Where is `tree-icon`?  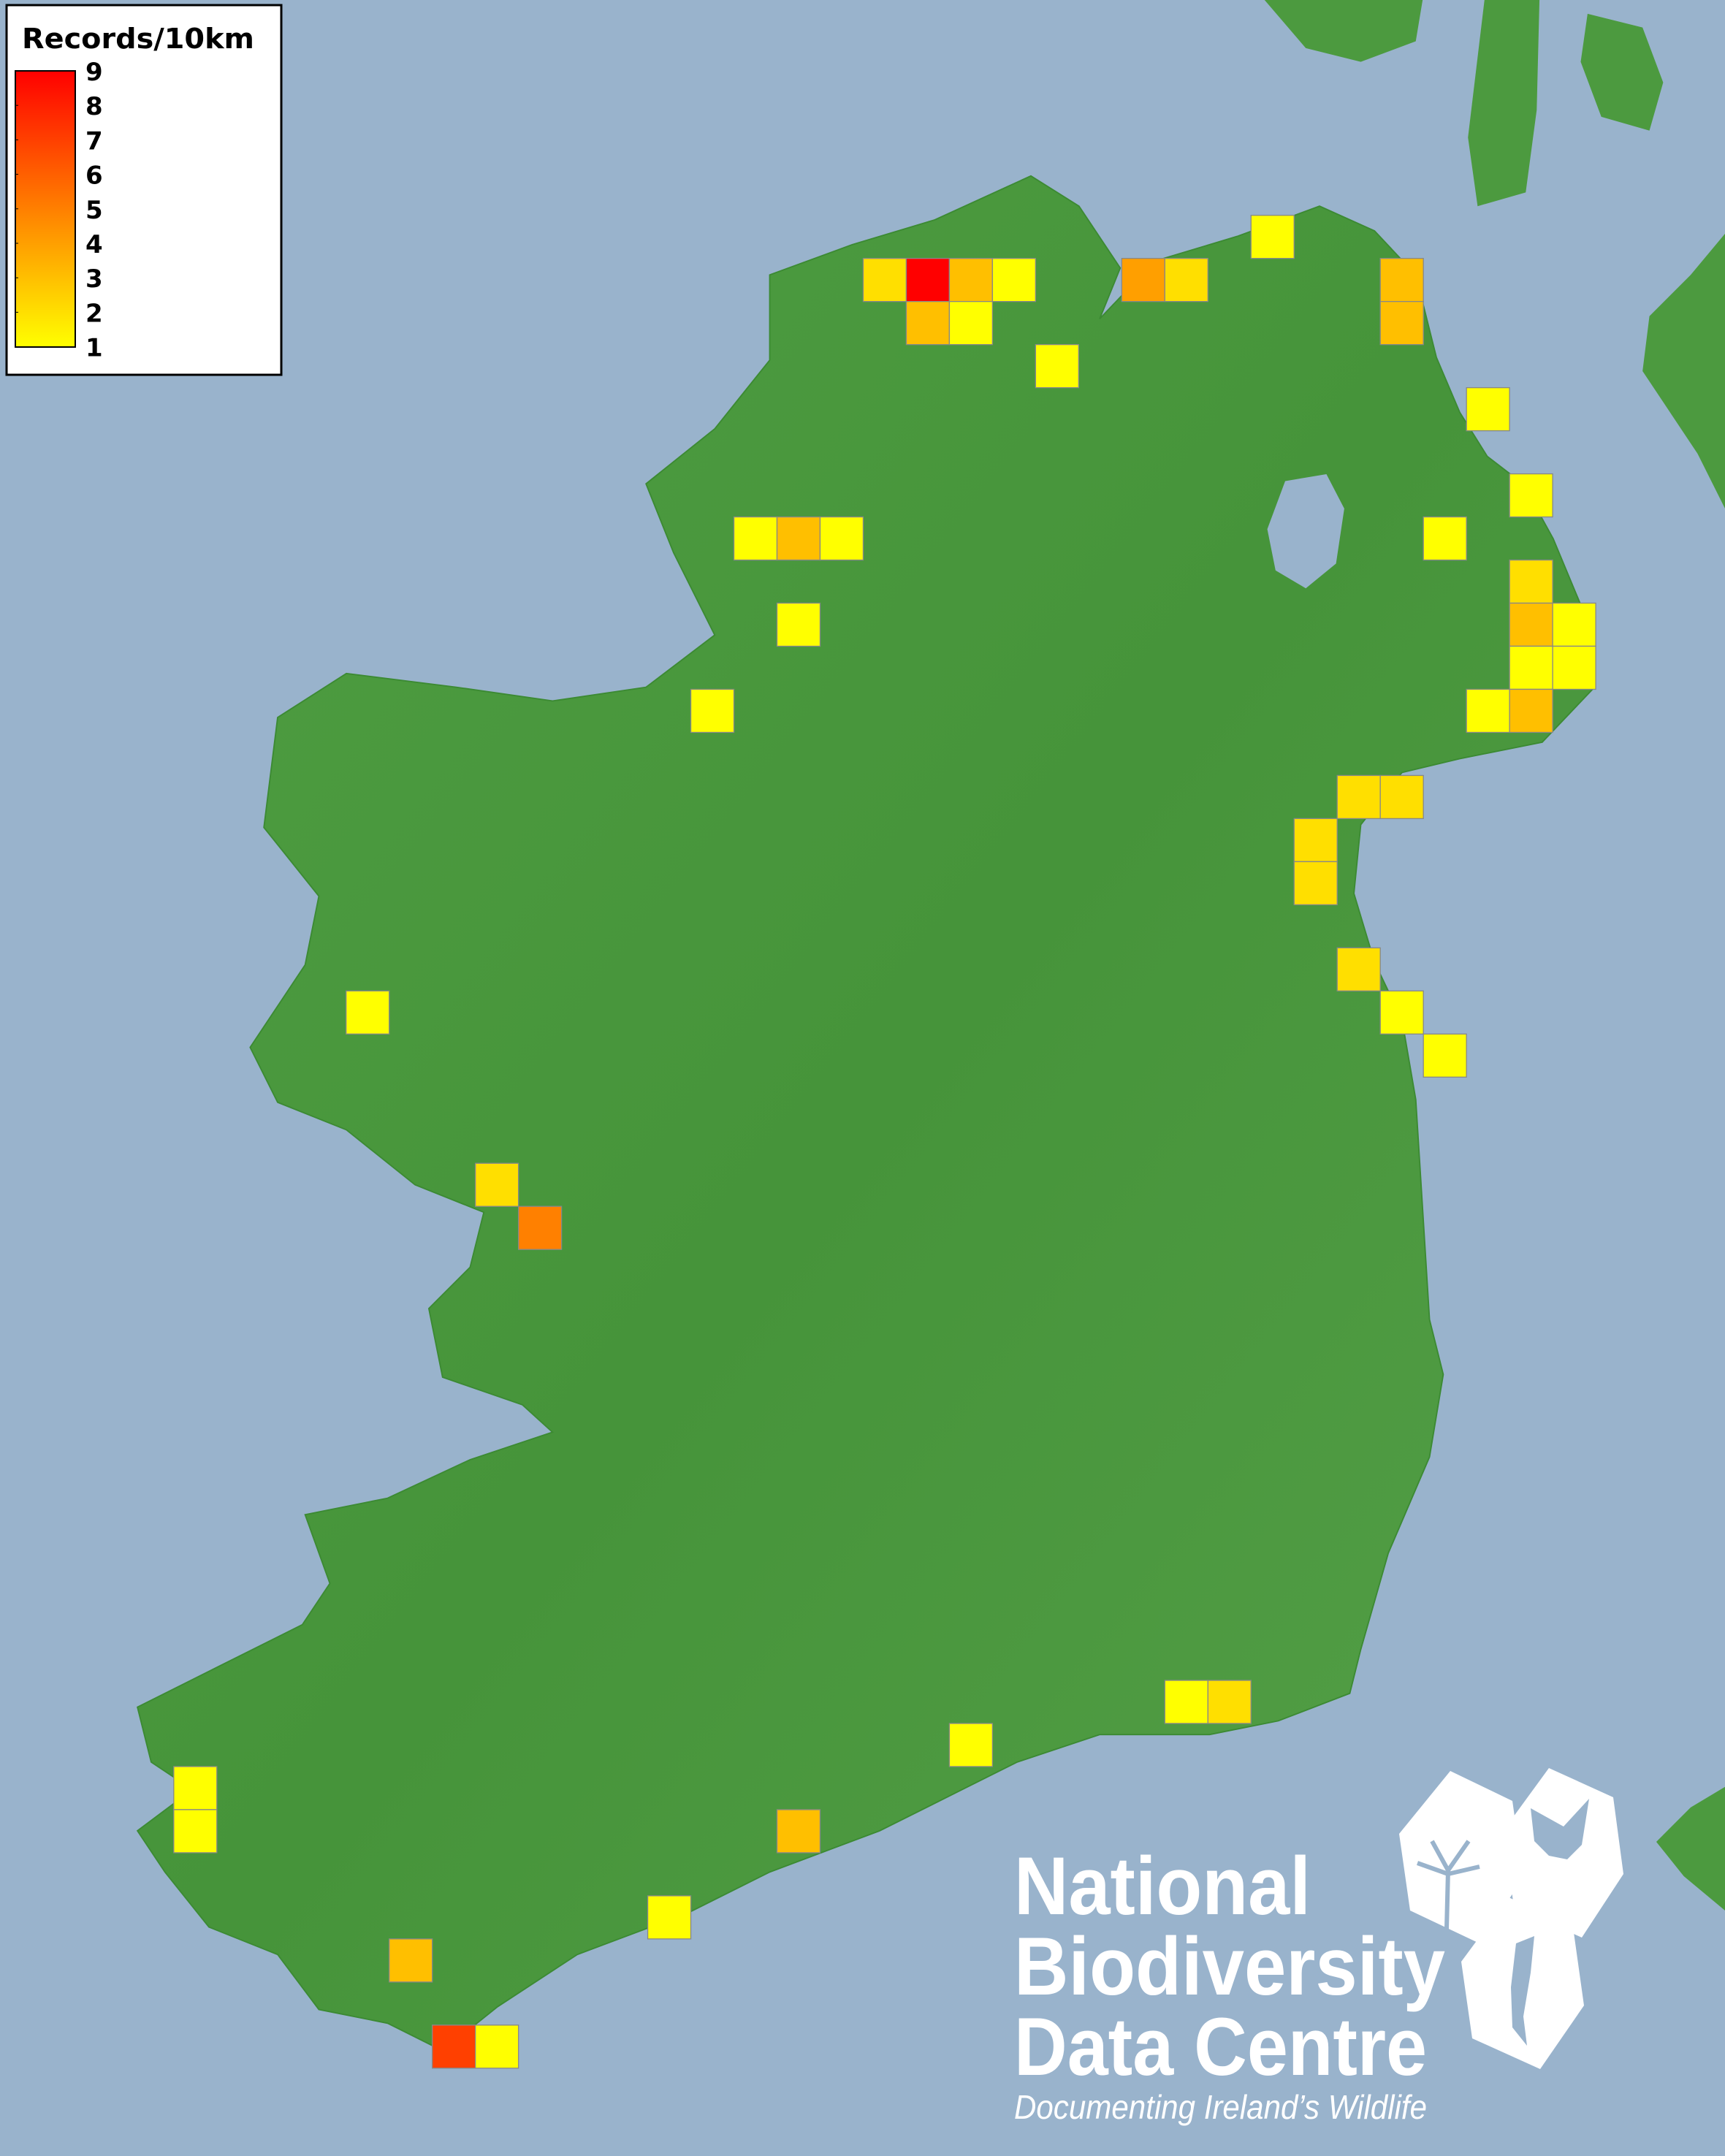
tree-icon is located at coordinates (1461, 1857).